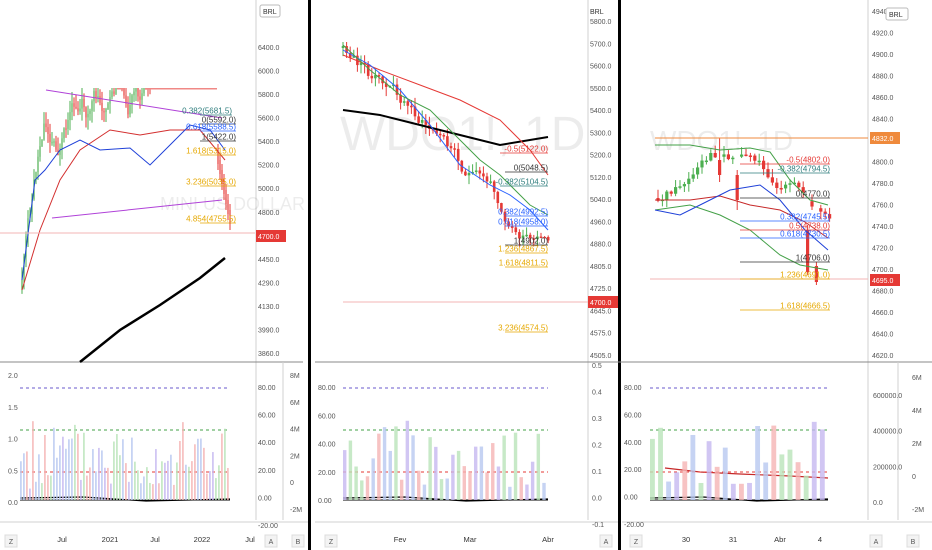  Describe the element at coordinates (327, 416) in the screenshot. I see `indicator-axis-label: 60.00` at that location.